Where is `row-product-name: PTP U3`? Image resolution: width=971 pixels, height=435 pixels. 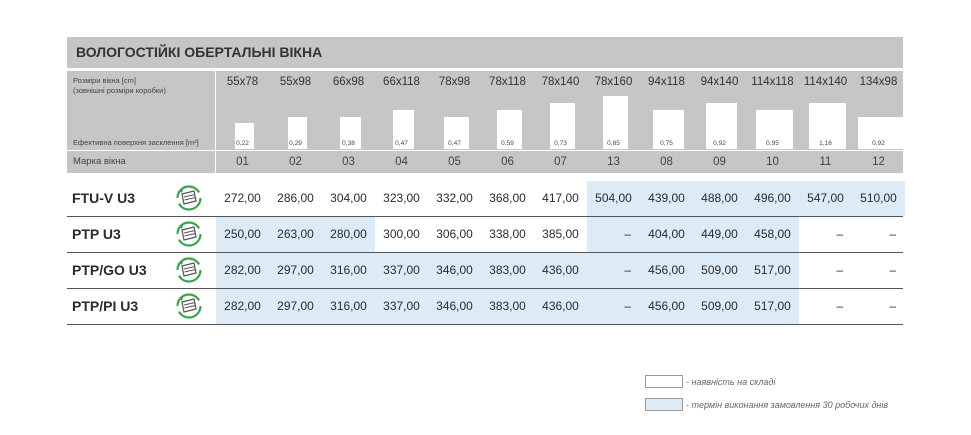 row-product-name: PTP U3 is located at coordinates (96, 234).